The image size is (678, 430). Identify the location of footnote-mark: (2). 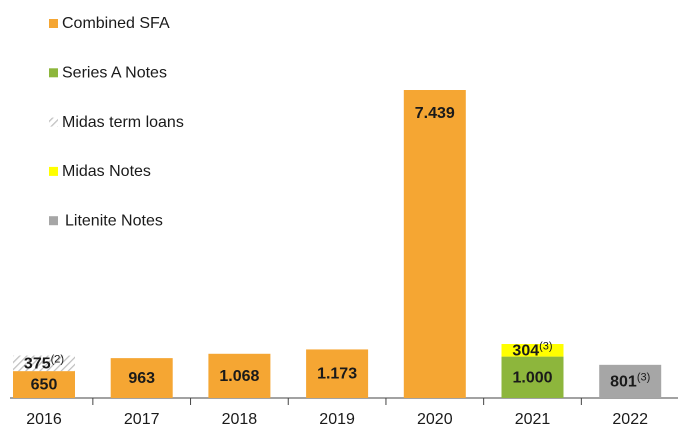
(57, 359).